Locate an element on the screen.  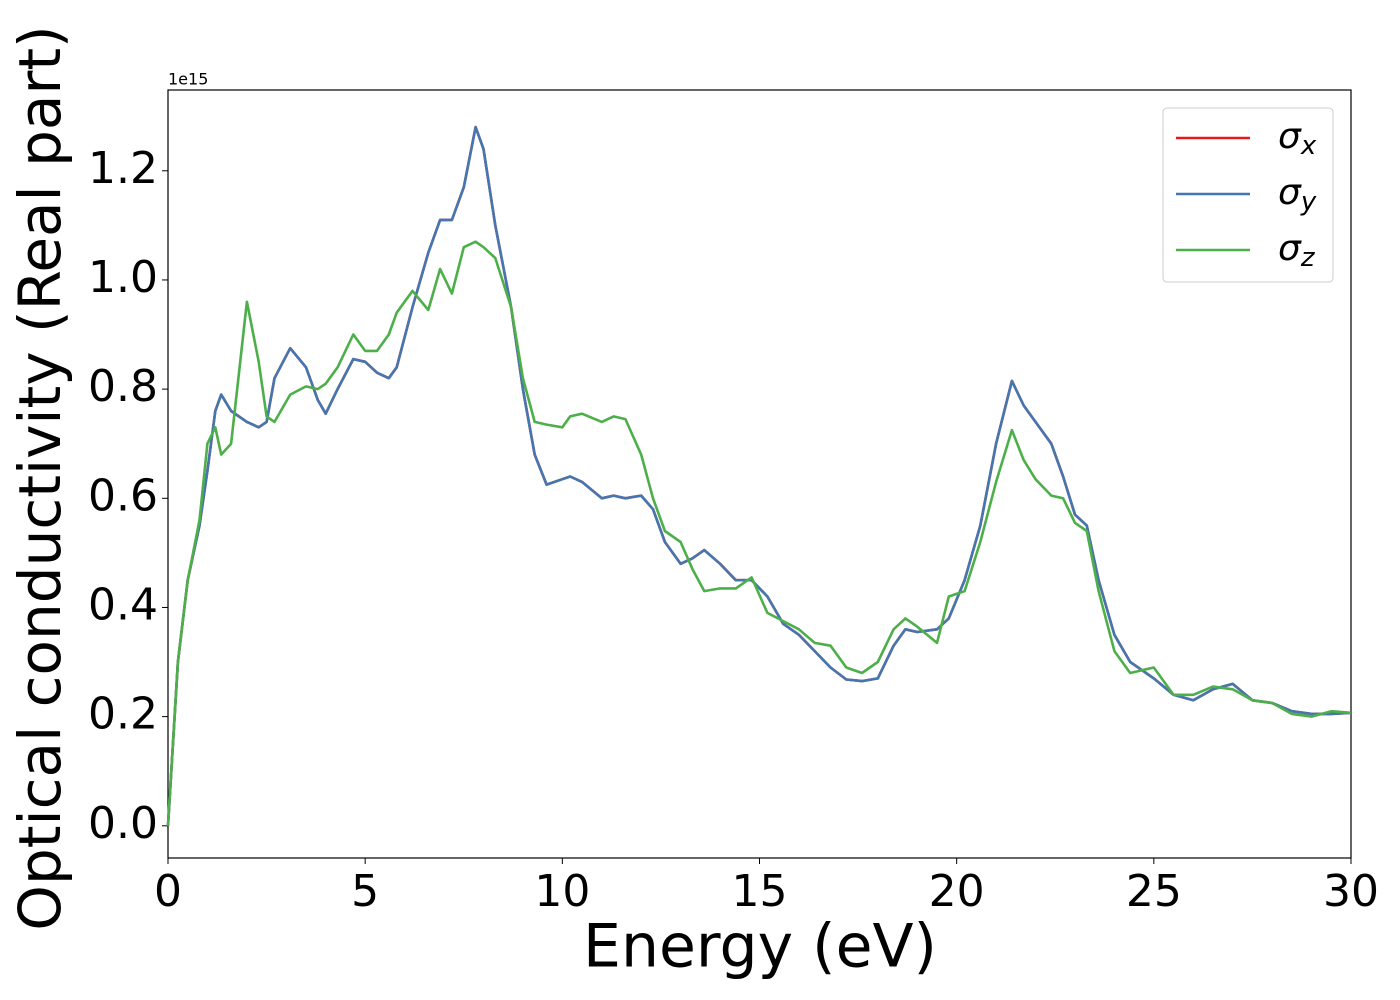
x-tick-label: 10 is located at coordinates (562, 891).